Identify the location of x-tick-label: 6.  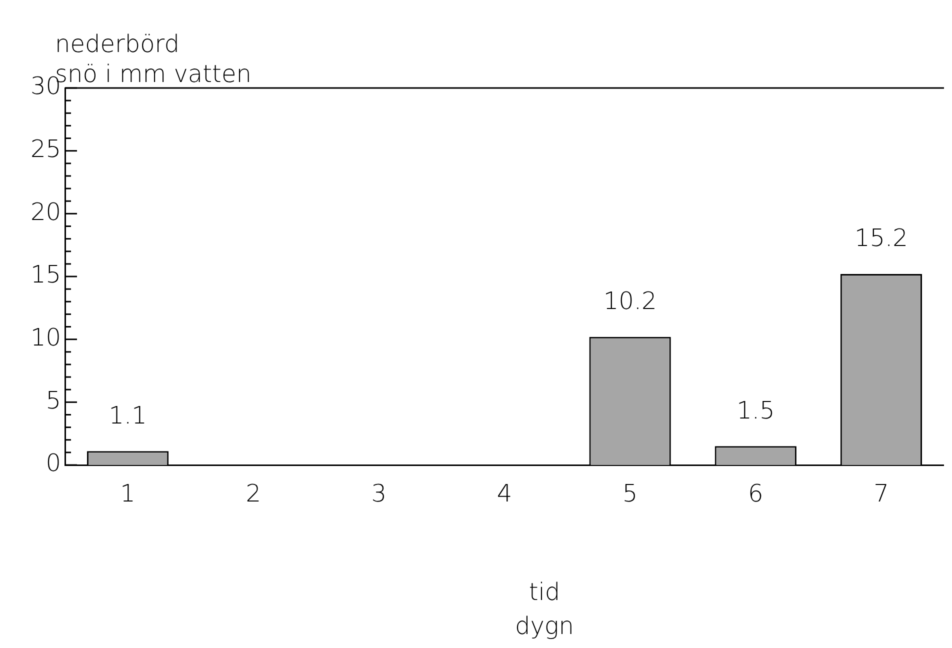
(756, 494).